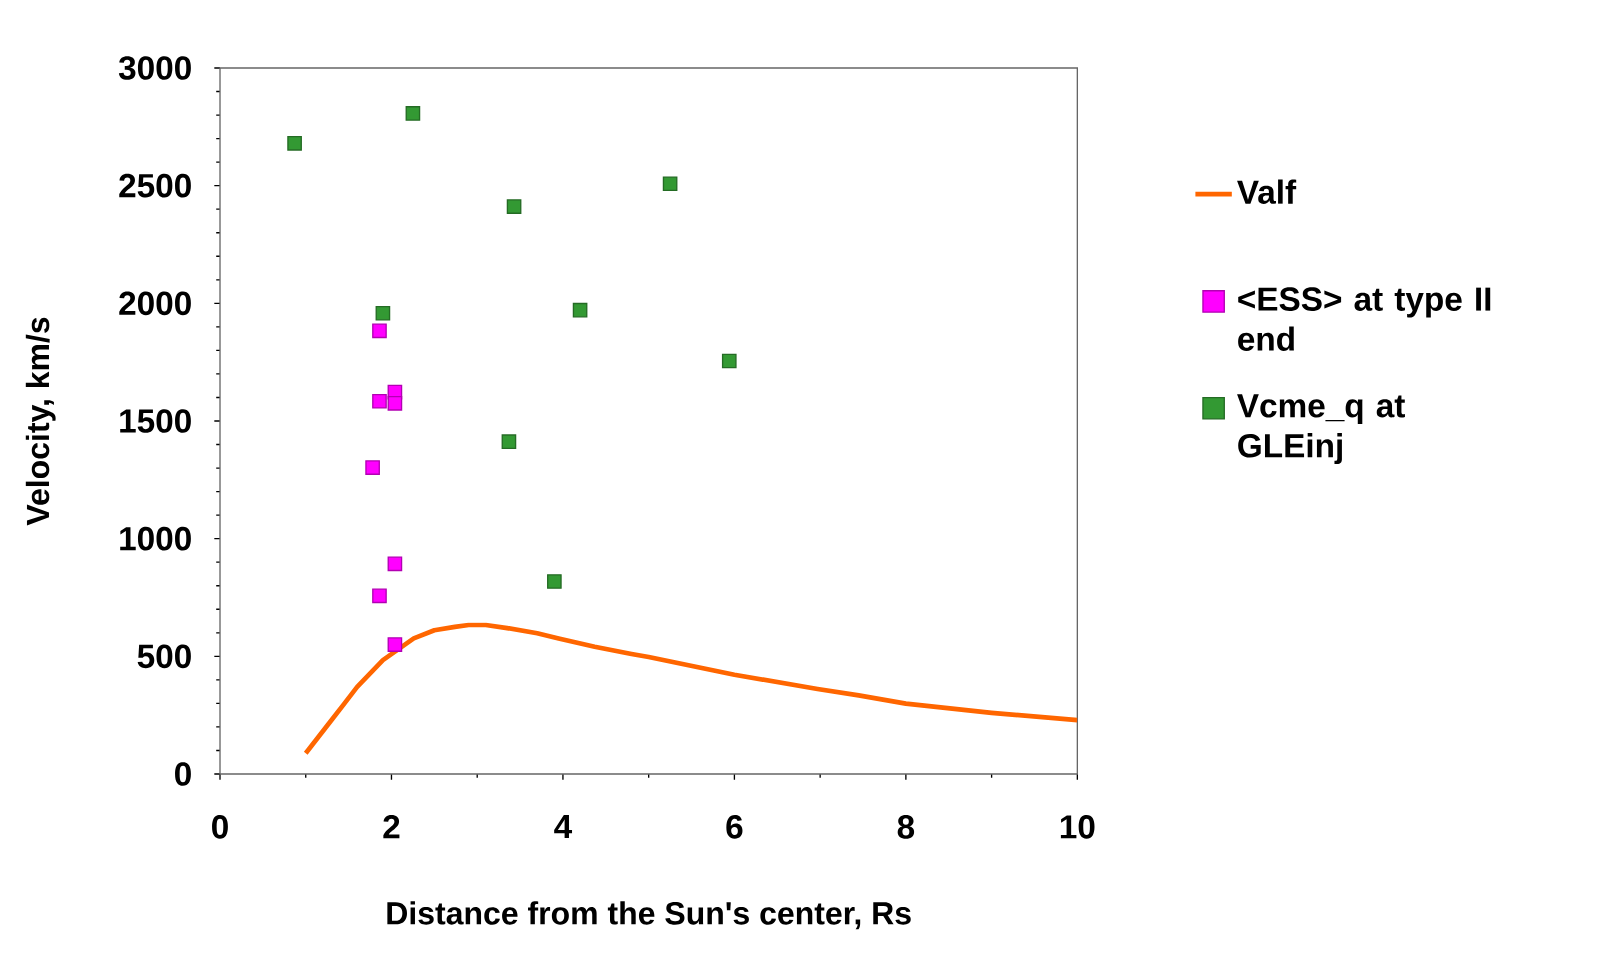 The height and width of the screenshot is (954, 1623). Describe the element at coordinates (1267, 191) in the screenshot. I see `legend-label: Valf` at that location.